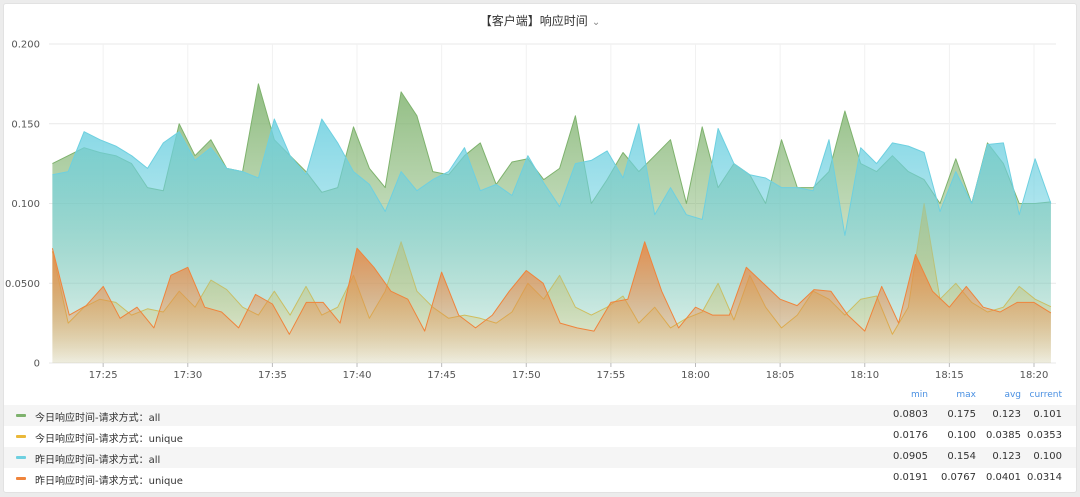 Image resolution: width=1080 pixels, height=497 pixels. I want to click on legend-avg: 0.0401, so click(1003, 477).